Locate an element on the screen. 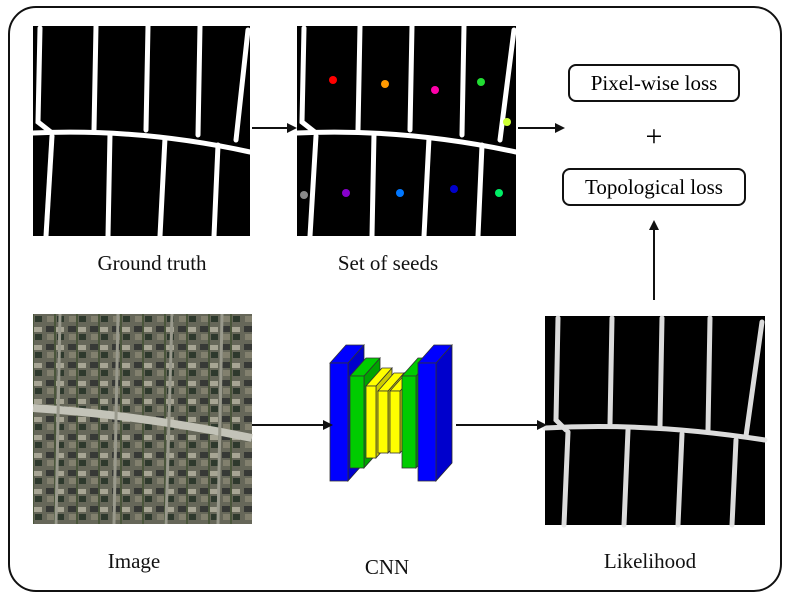  cnn-label: CNN is located at coordinates (387, 567).